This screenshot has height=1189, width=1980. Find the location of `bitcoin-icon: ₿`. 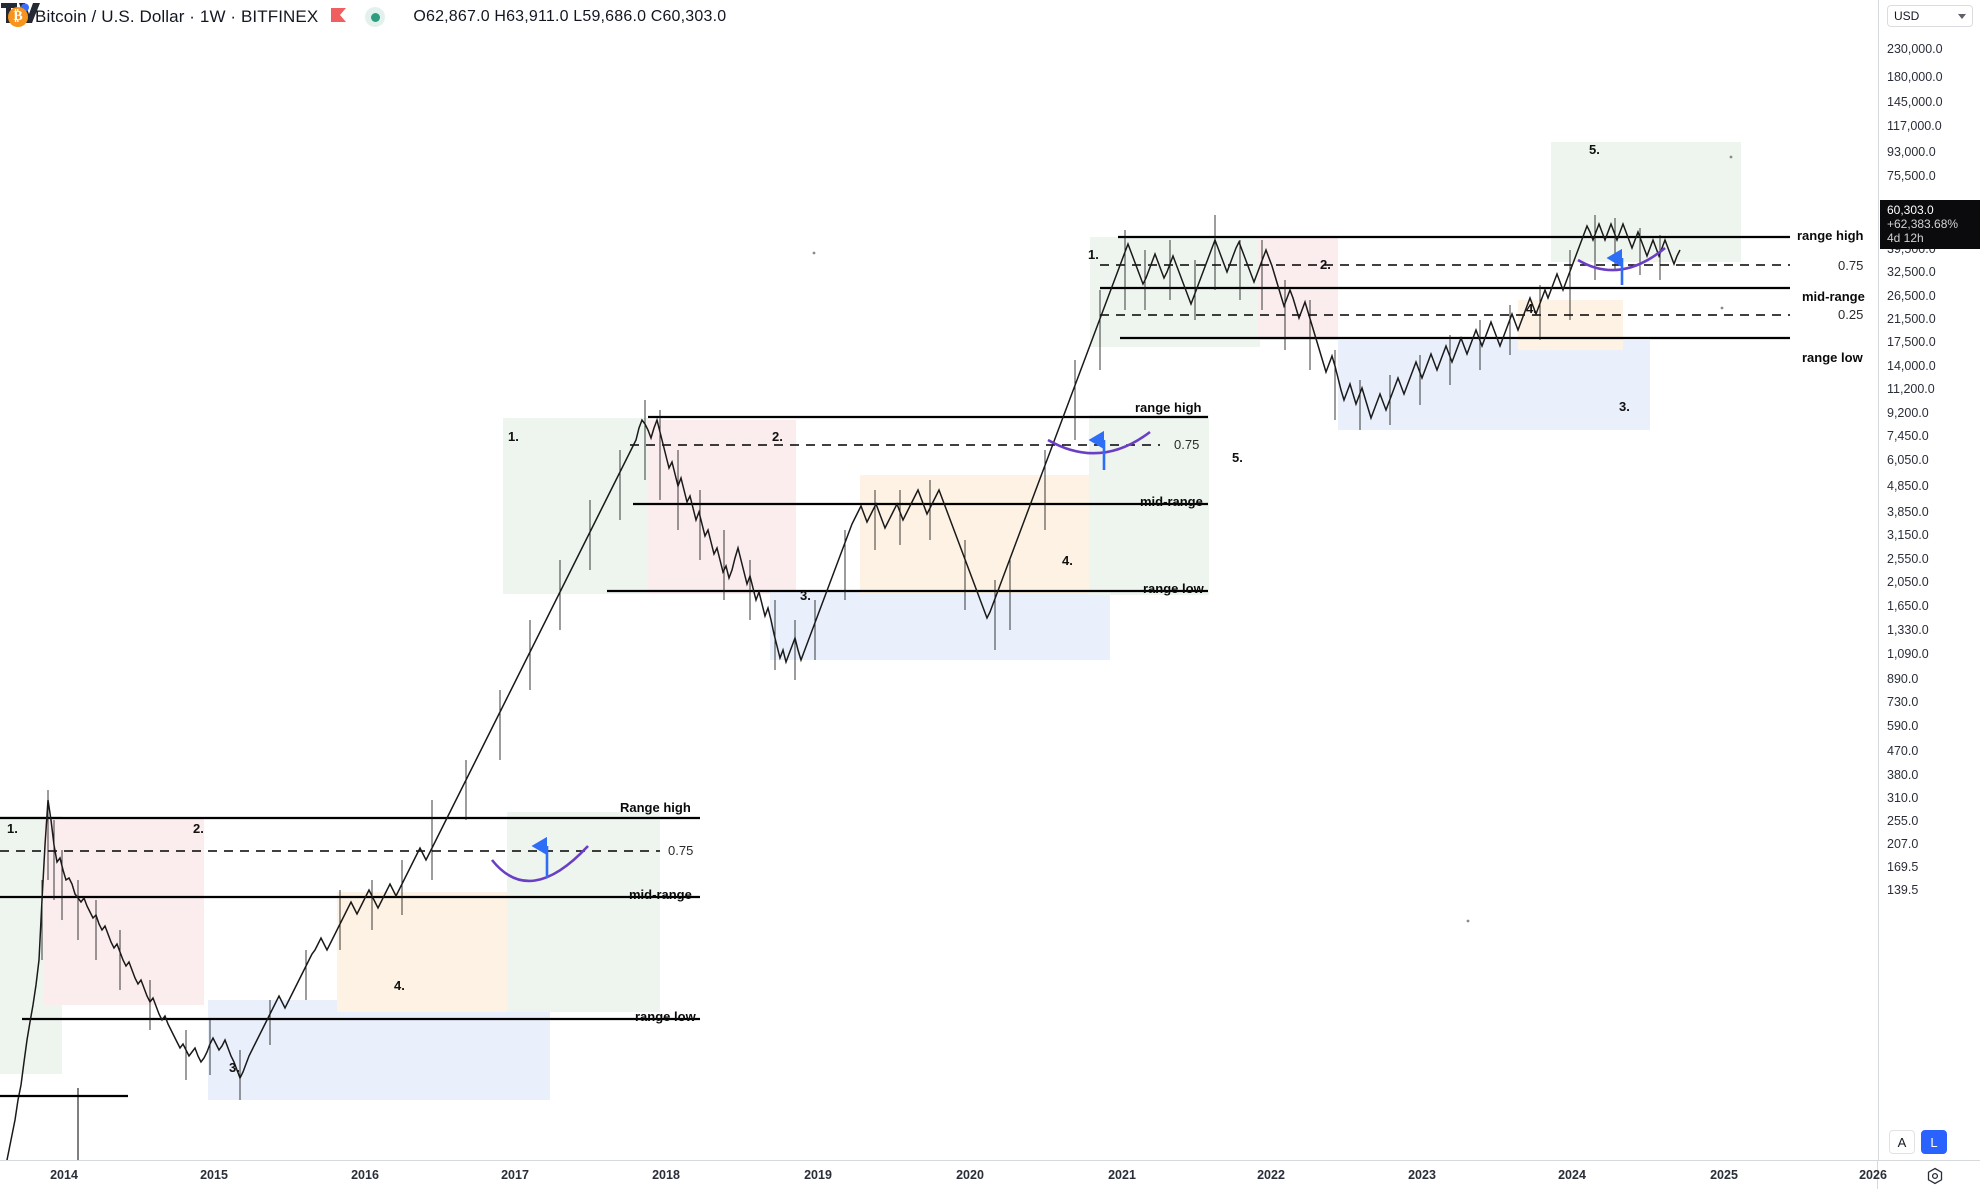

bitcoin-icon: ₿ is located at coordinates (18, 17).